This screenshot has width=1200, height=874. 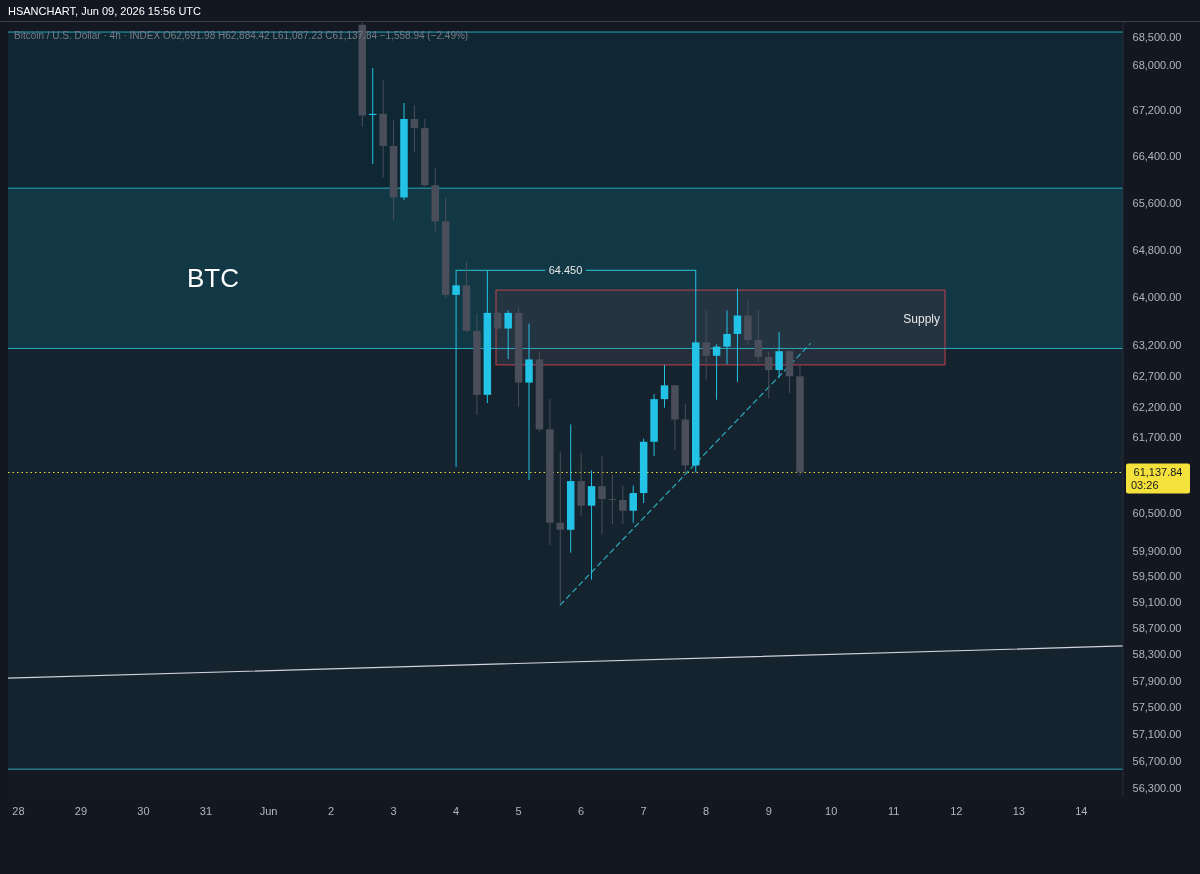 What do you see at coordinates (956, 811) in the screenshot?
I see `x-tick-label: 12` at bounding box center [956, 811].